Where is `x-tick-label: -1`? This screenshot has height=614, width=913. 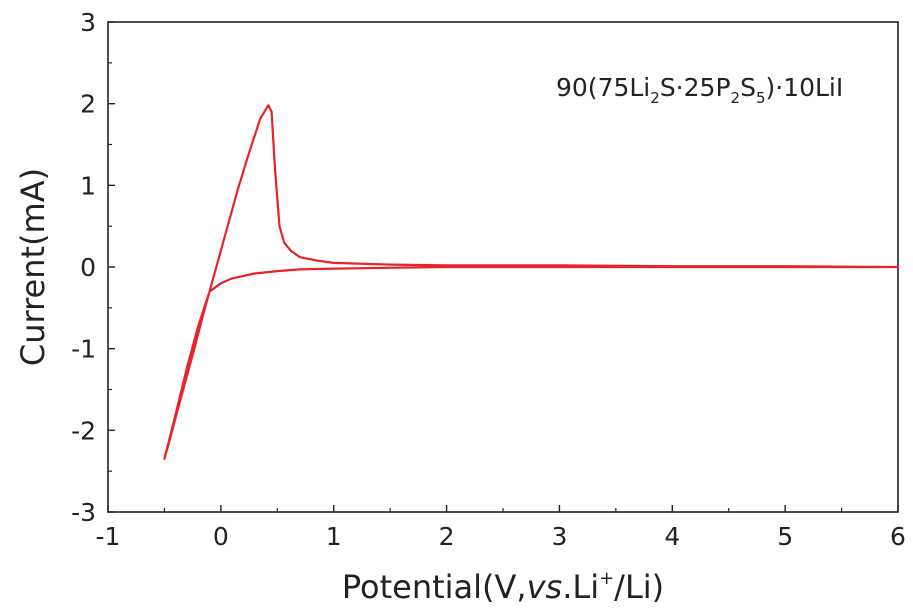 x-tick-label: -1 is located at coordinates (108, 536).